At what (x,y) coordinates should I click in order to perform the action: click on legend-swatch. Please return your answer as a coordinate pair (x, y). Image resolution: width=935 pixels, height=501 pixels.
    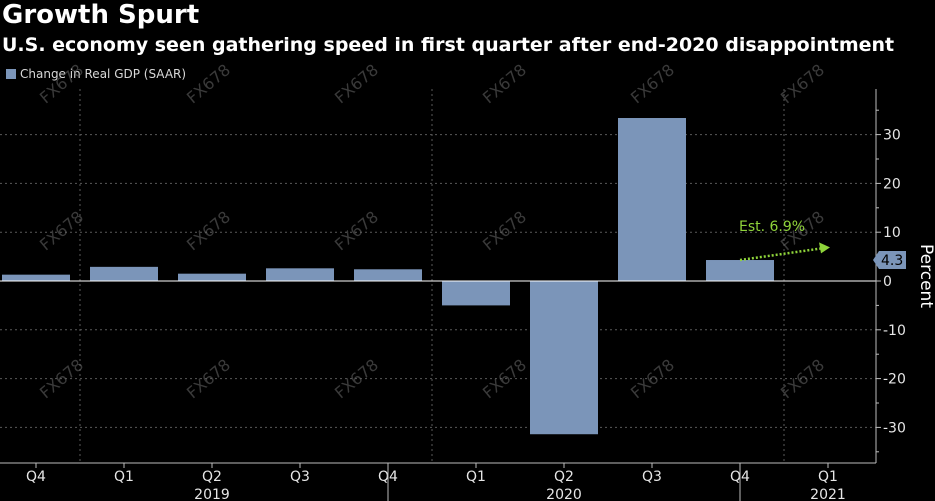
    Looking at the image, I should click on (11, 74).